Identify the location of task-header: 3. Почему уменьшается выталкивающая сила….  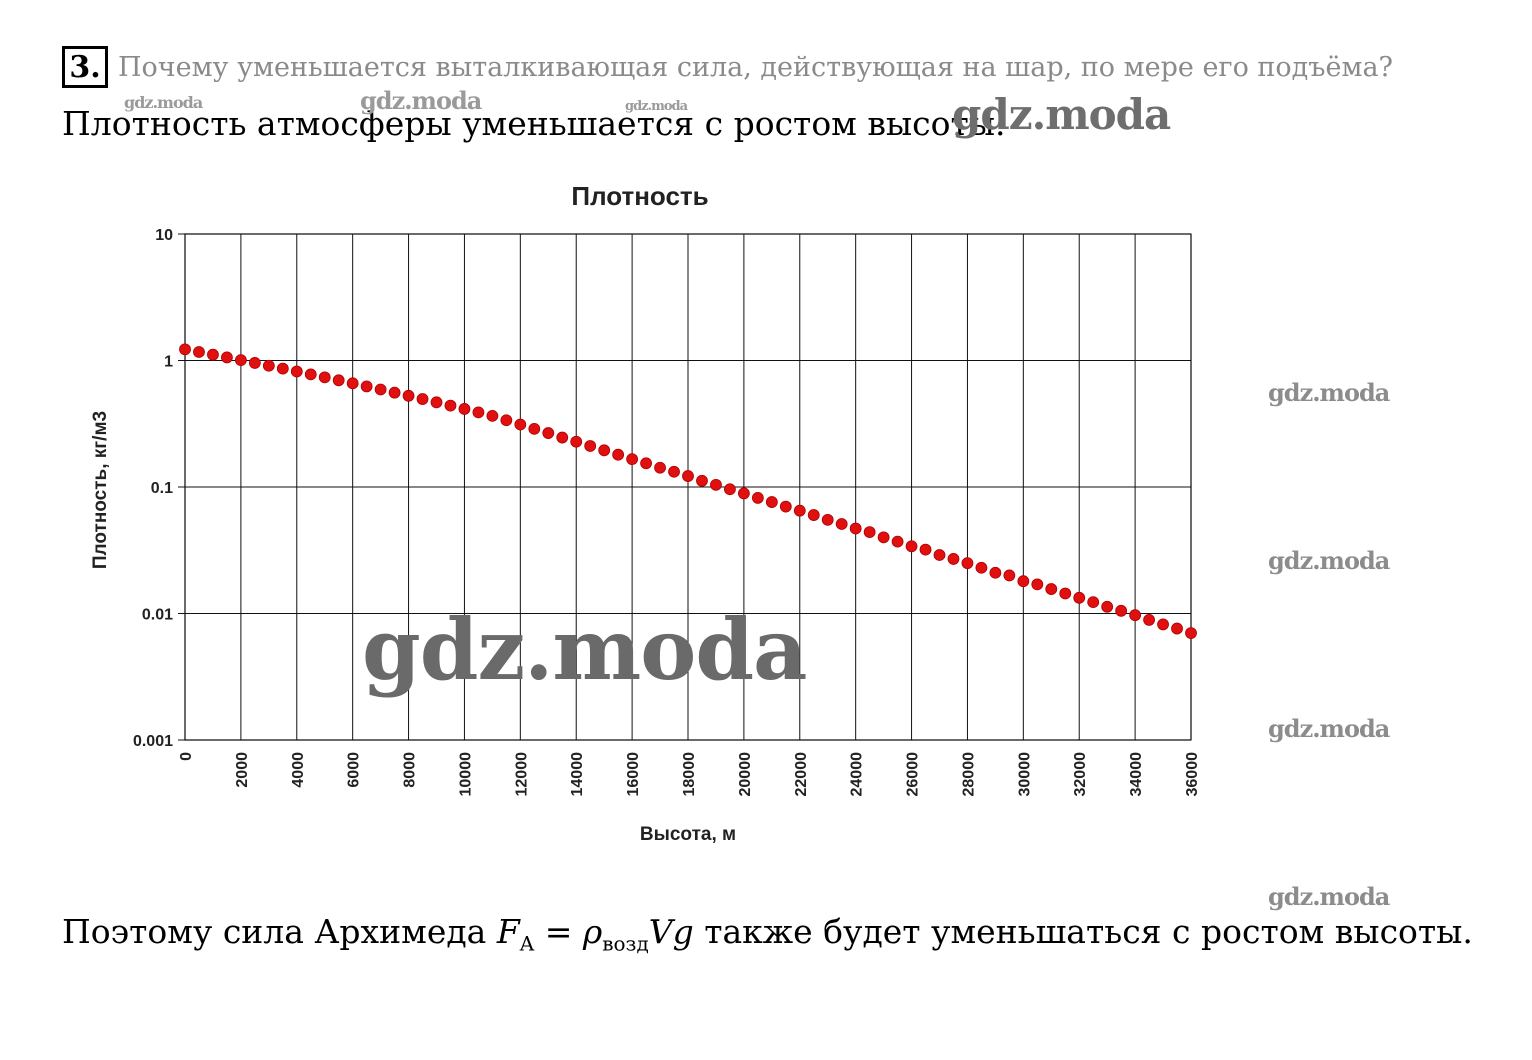
(727, 67).